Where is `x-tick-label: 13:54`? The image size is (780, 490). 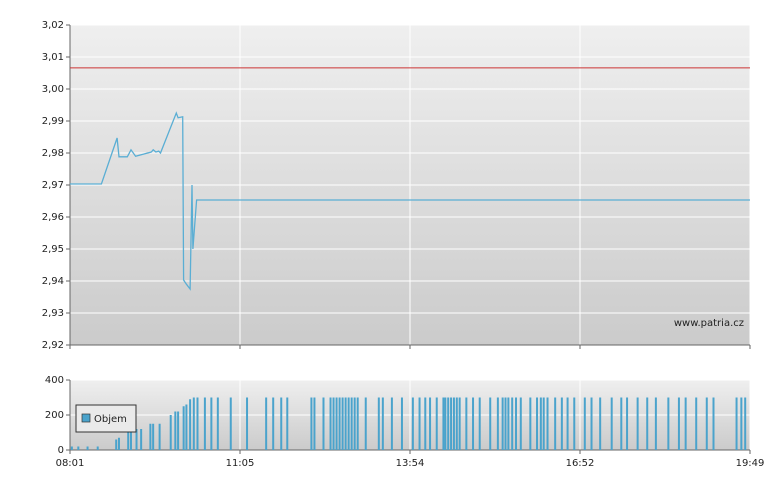 x-tick-label: 13:54 is located at coordinates (410, 463).